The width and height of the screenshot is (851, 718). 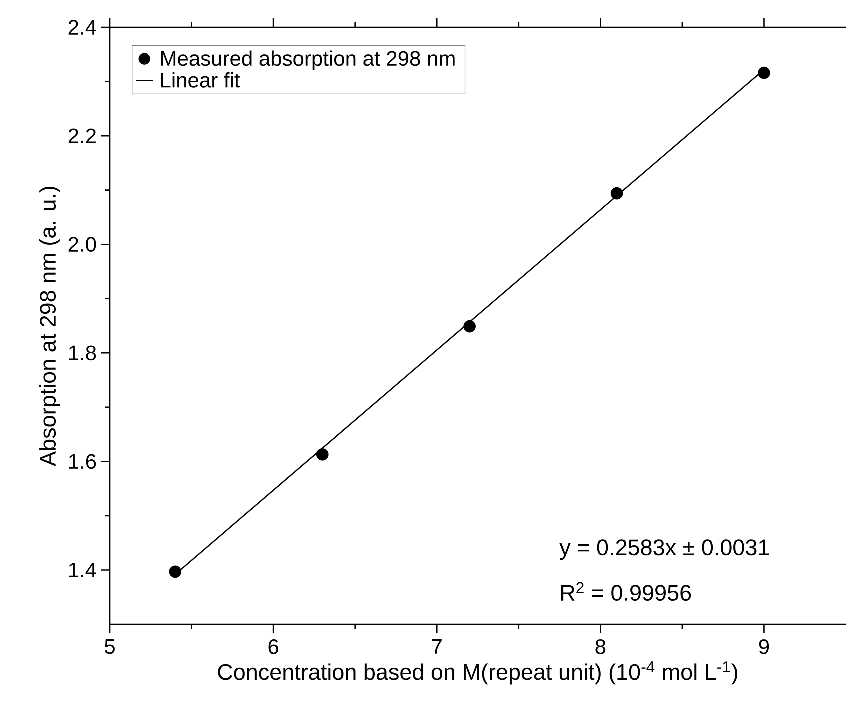 What do you see at coordinates (82, 136) in the screenshot?
I see `y-tick-label: 2.2` at bounding box center [82, 136].